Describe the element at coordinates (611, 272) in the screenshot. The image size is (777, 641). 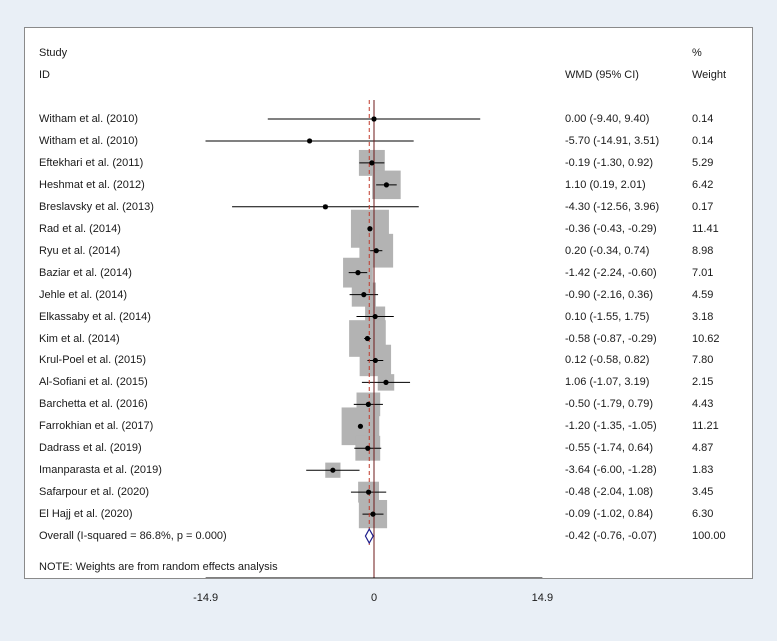
I see `ci-text: -1.42 (-2.24, -0.60)` at that location.